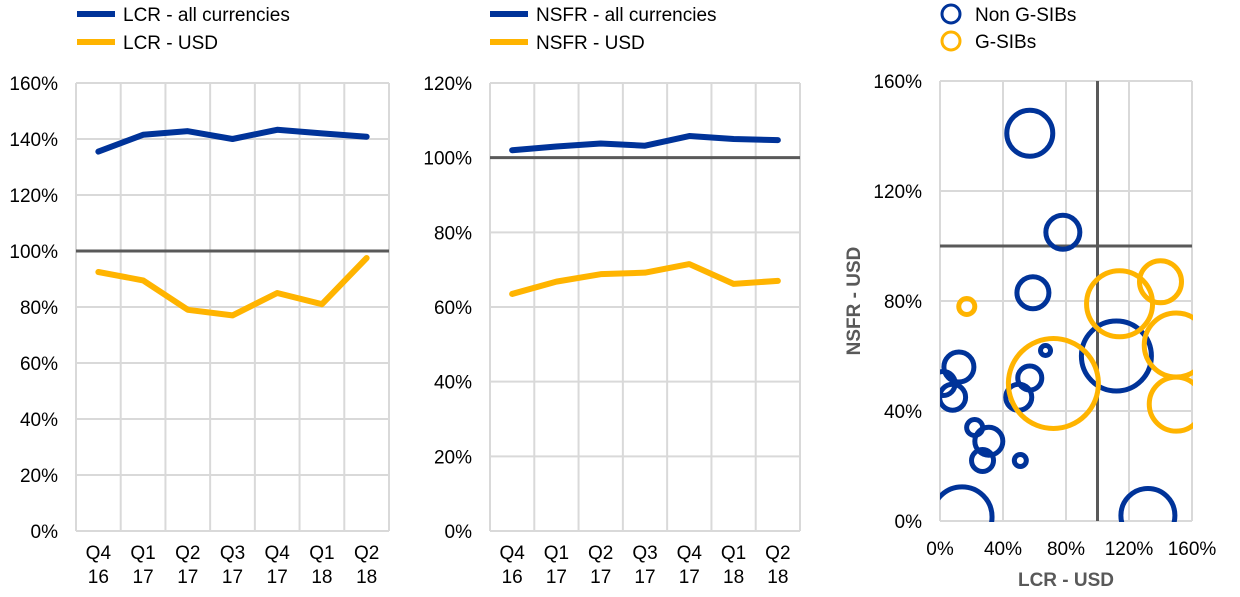 The height and width of the screenshot is (597, 1240). What do you see at coordinates (1192, 549) in the screenshot?
I see `x-tick-label: 160%` at bounding box center [1192, 549].